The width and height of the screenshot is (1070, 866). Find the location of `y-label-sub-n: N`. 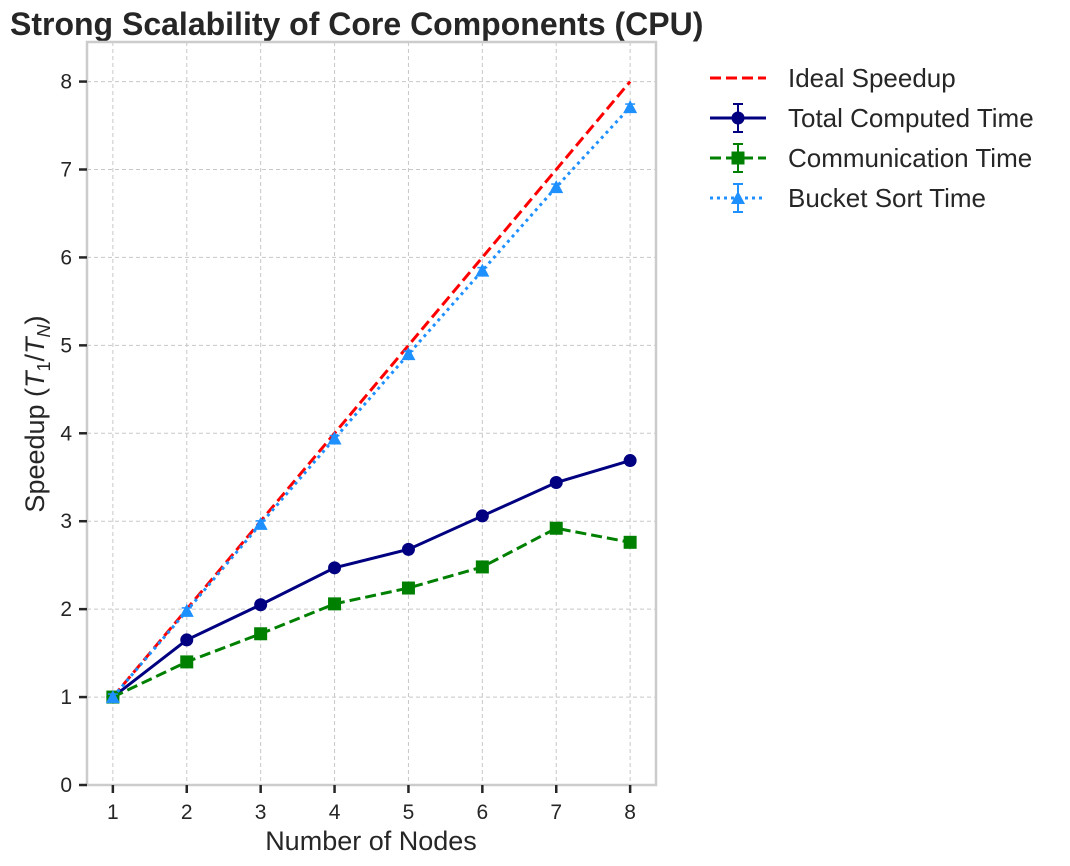

y-label-sub-n: N is located at coordinates (44, 330).